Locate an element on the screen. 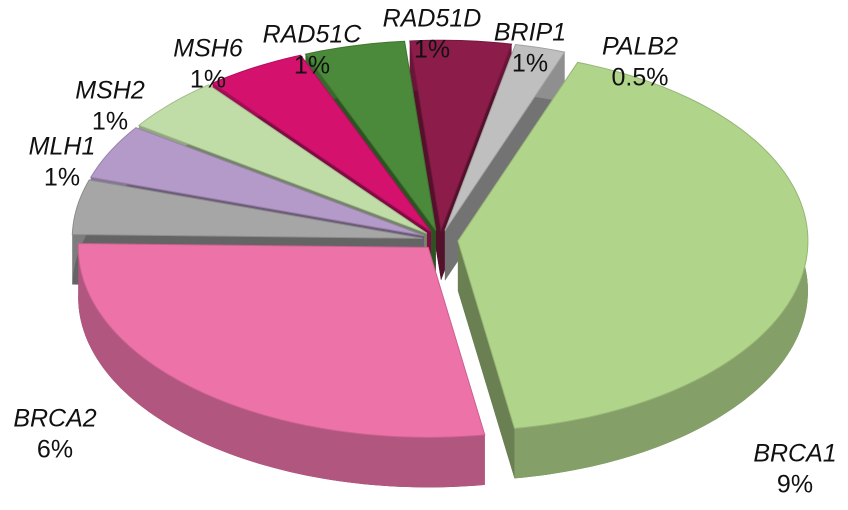  slice-wall is located at coordinates (486, 359).